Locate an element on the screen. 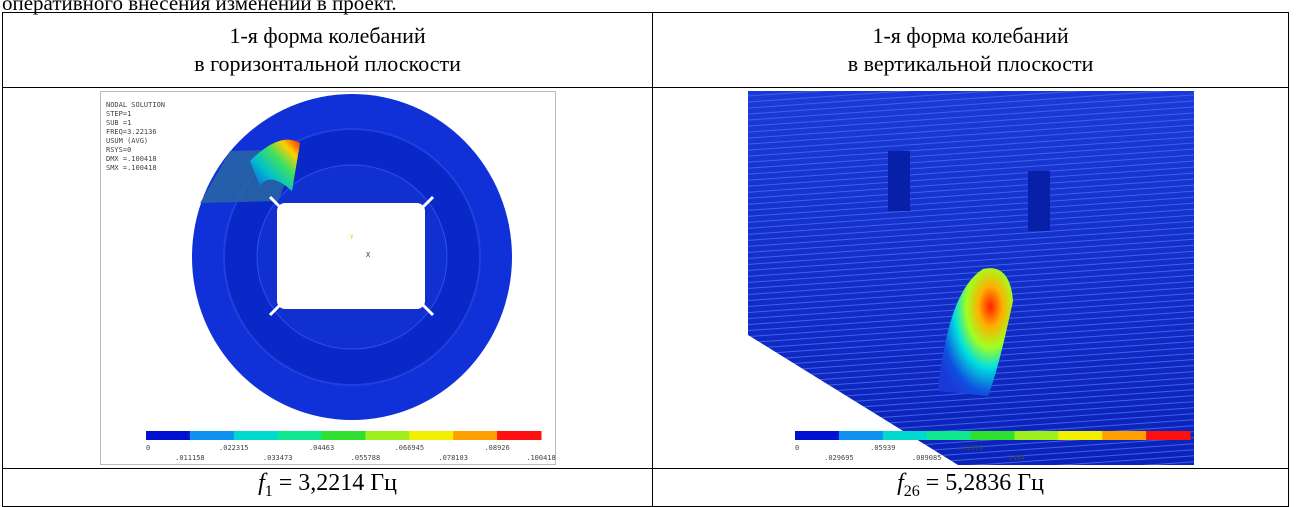 The height and width of the screenshot is (507, 1298). formula-value: = 5,2836 Гц is located at coordinates (985, 483).